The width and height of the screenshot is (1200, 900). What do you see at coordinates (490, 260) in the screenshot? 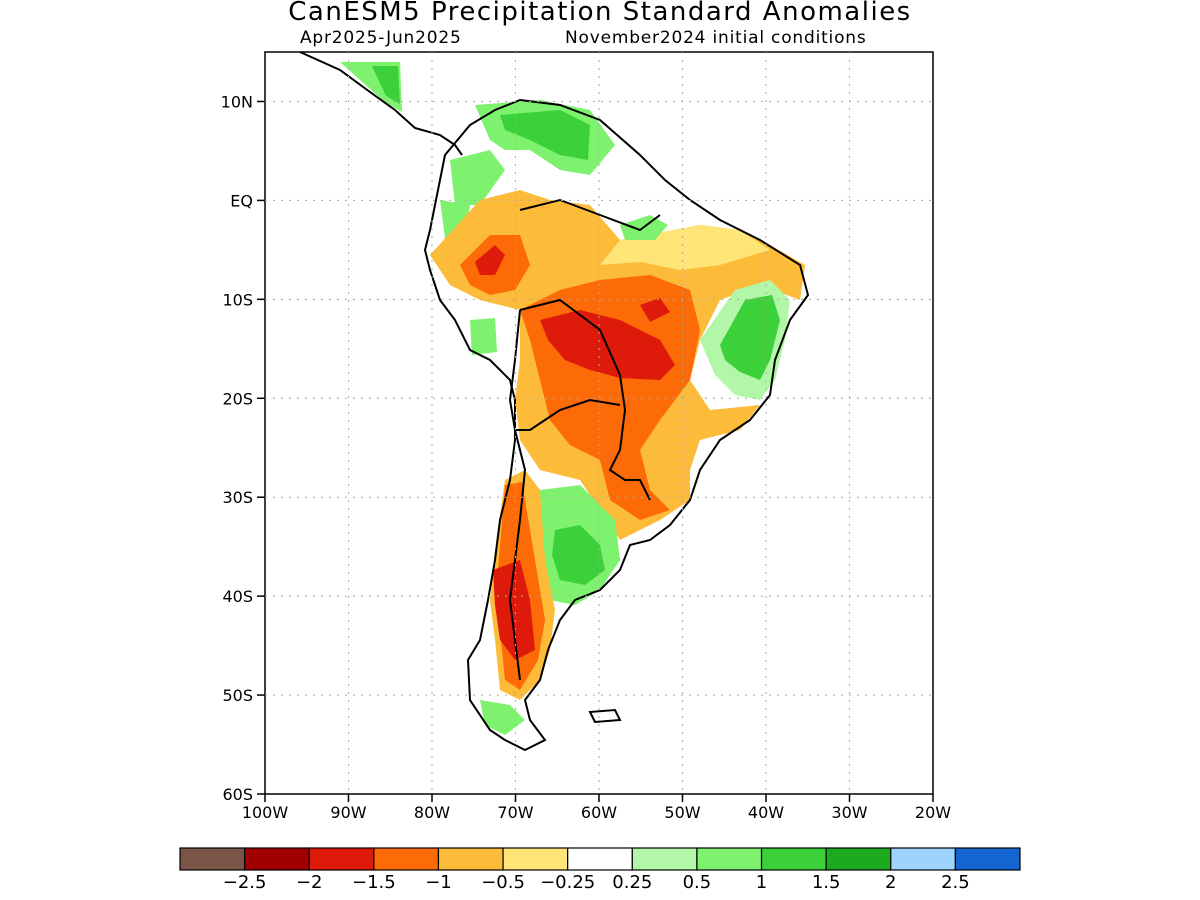
I see `anomaly-strongdry-peru` at bounding box center [490, 260].